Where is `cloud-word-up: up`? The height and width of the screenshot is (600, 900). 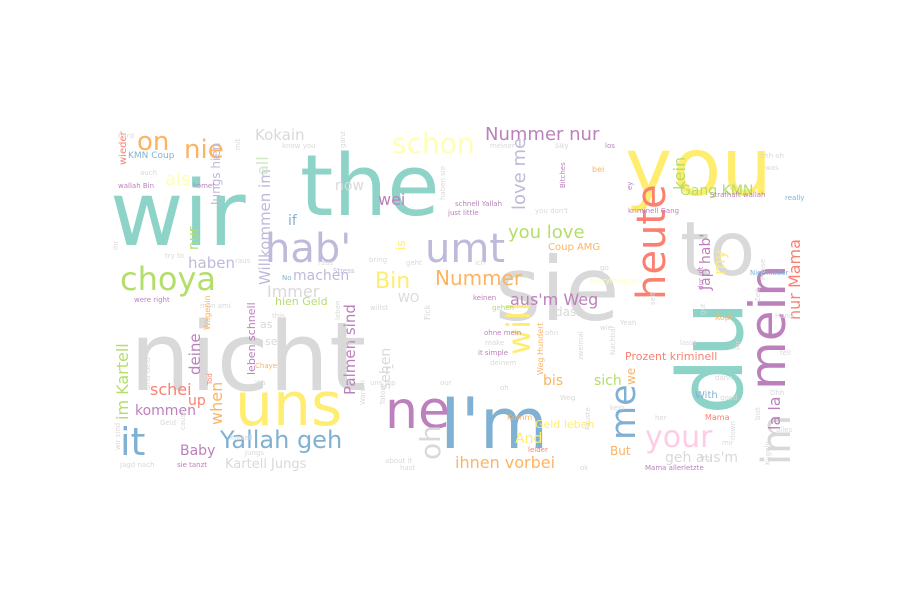 cloud-word-up: up is located at coordinates (197, 401).